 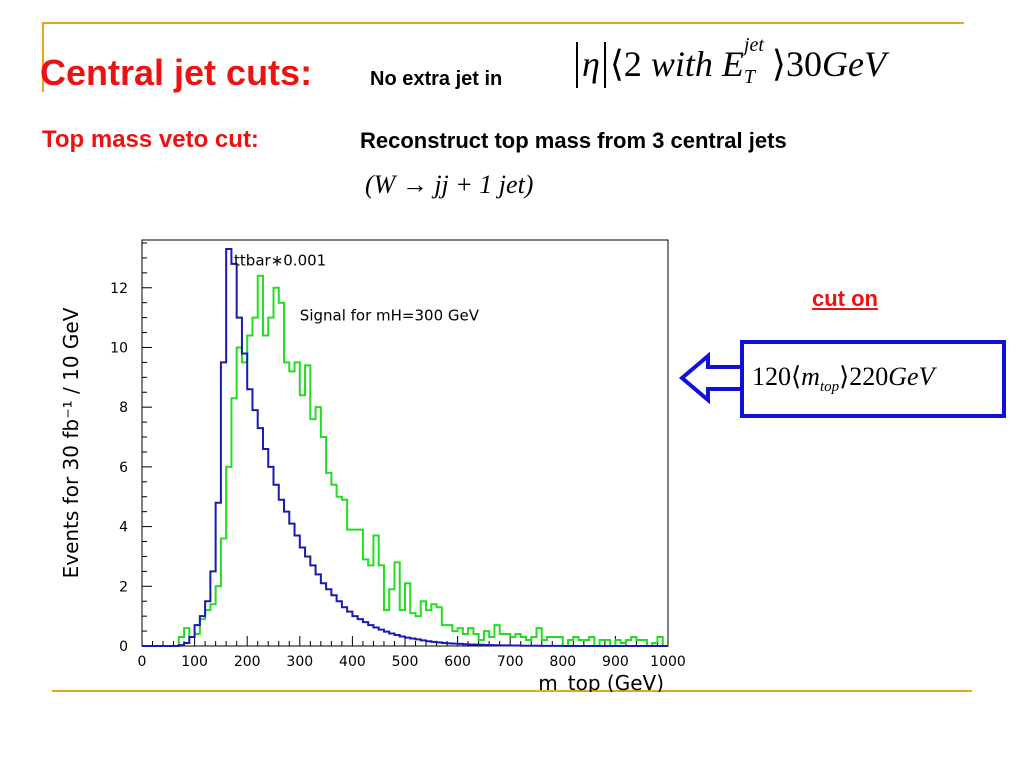 I want to click on x-axis-title: m_top (GeV), so click(x=601, y=681).